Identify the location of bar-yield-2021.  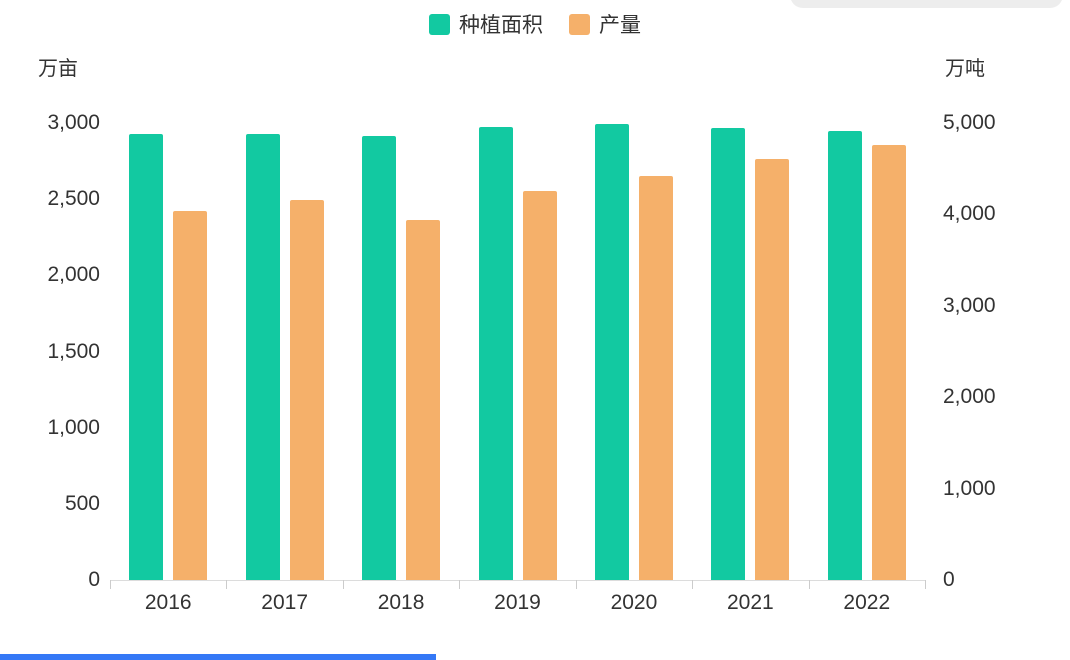
(772, 369).